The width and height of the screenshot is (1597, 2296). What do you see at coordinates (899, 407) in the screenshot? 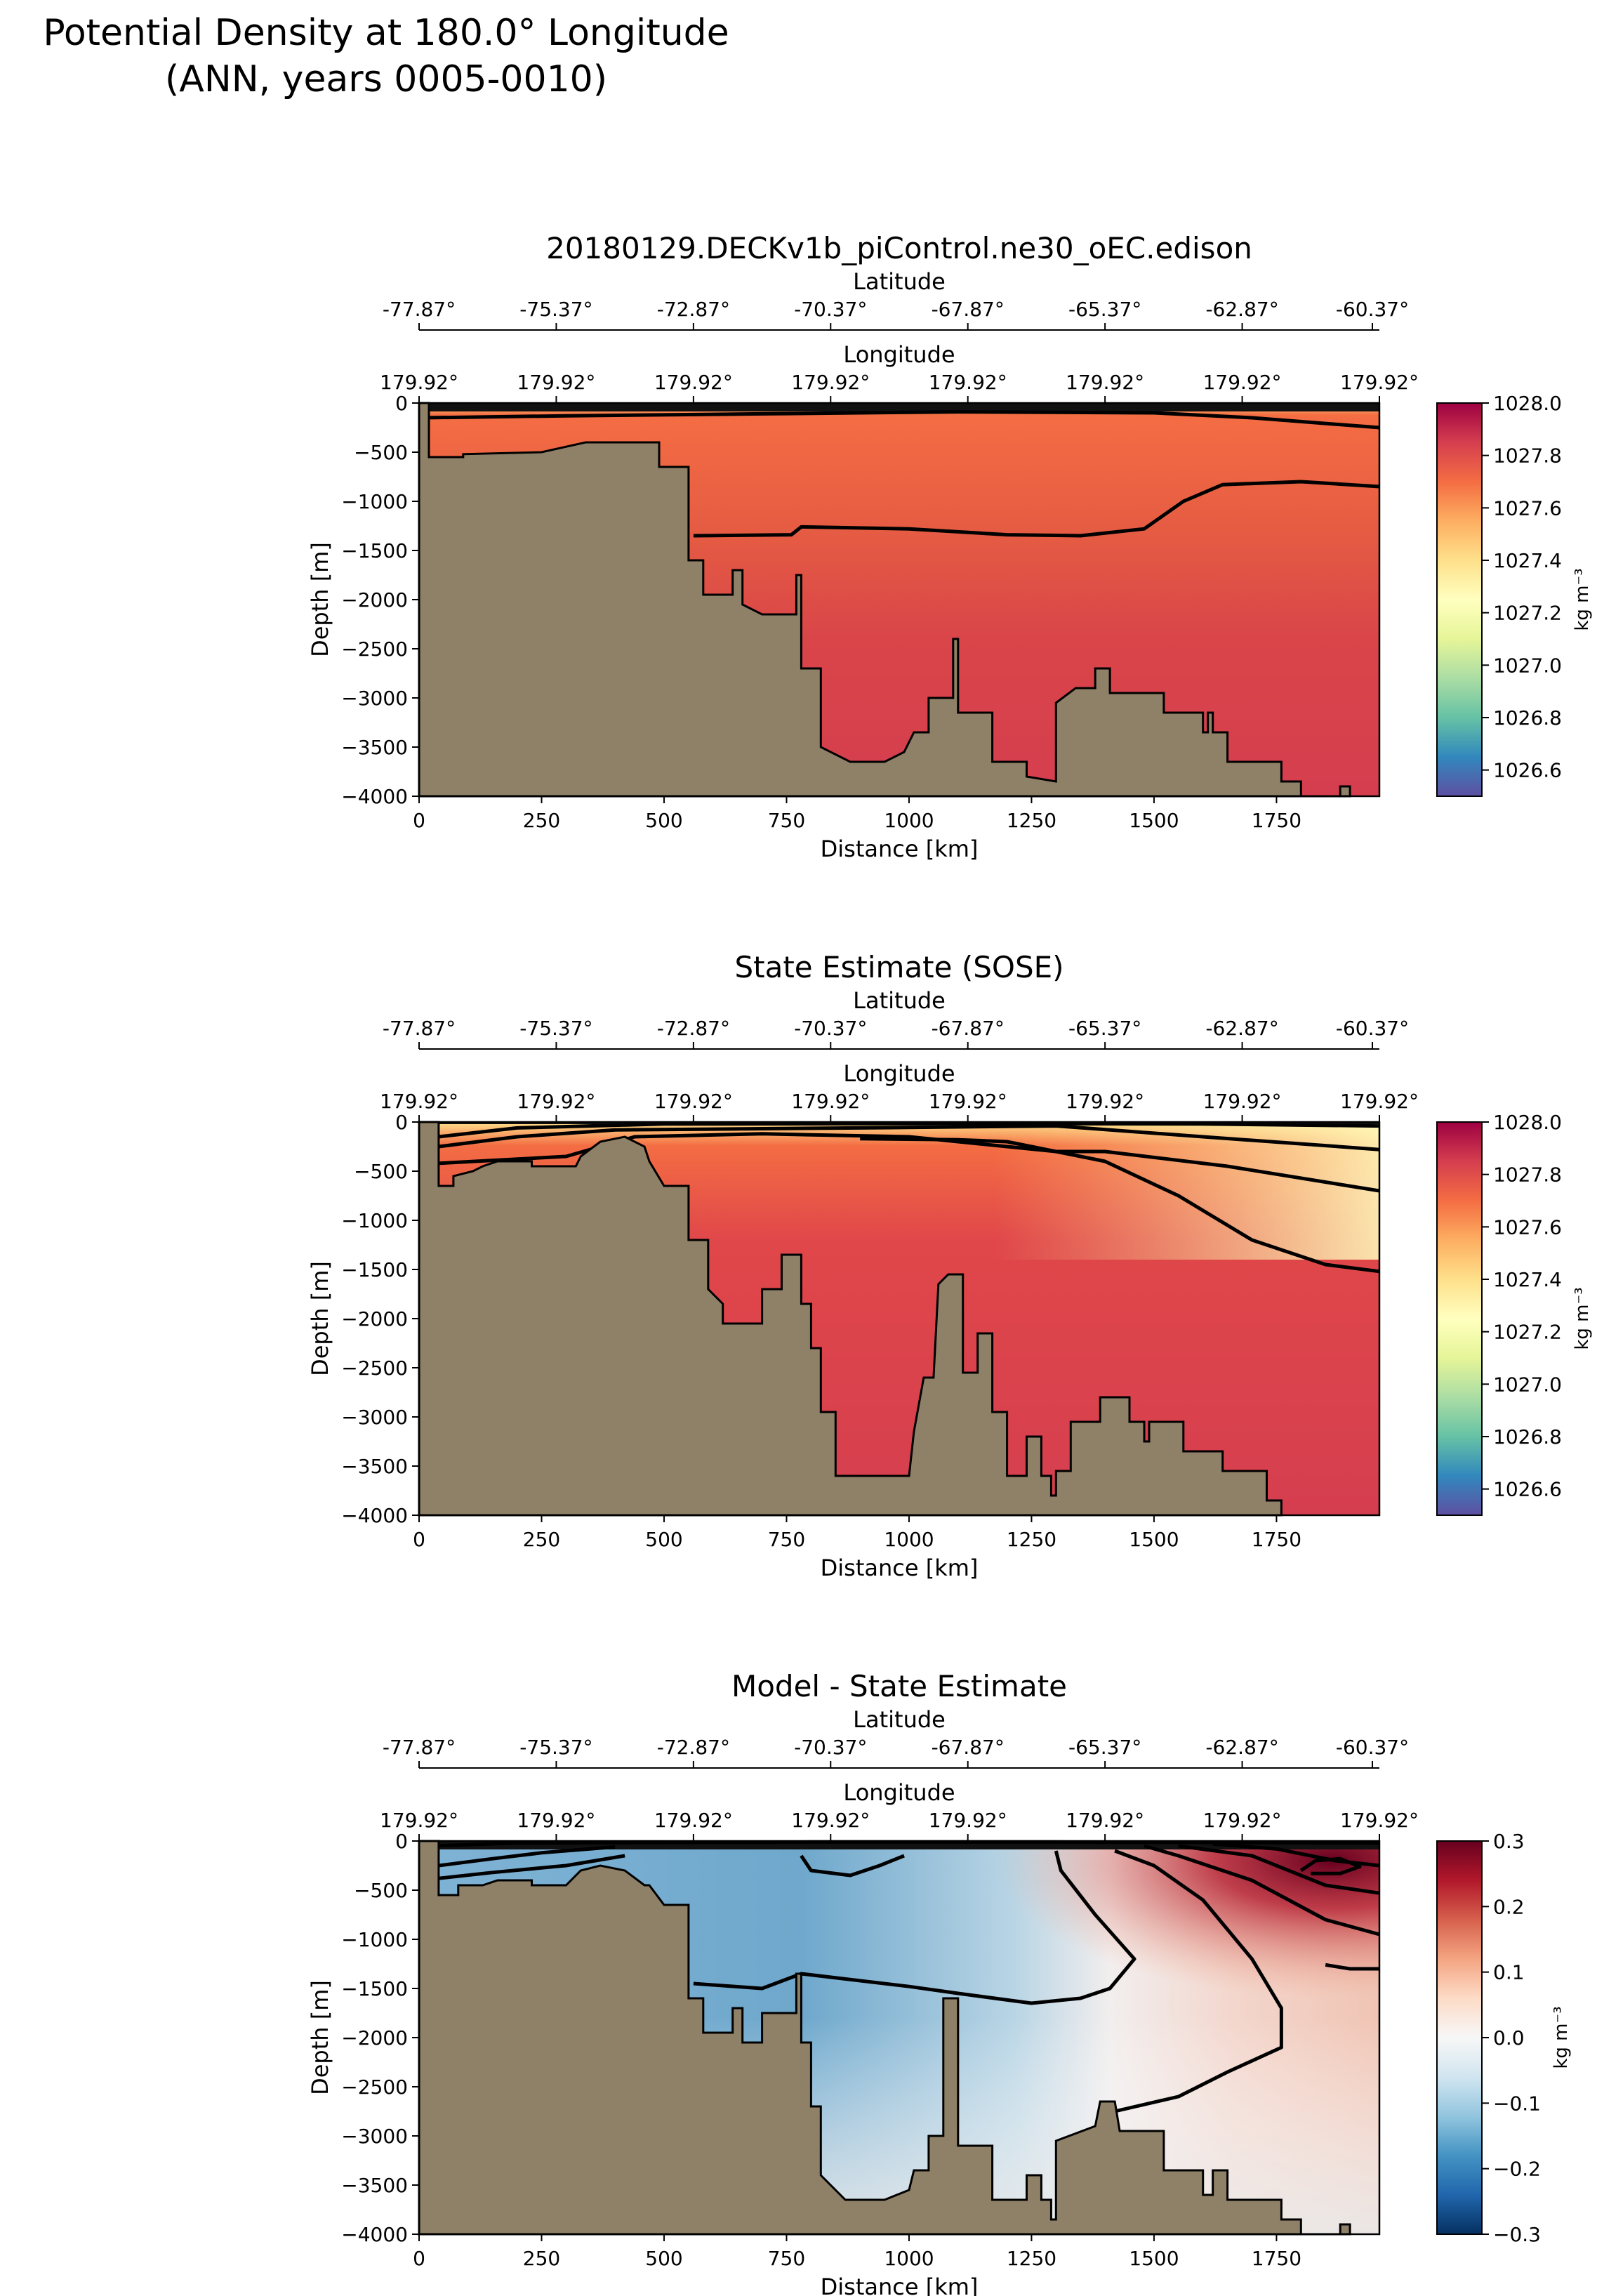
I see `surface-band` at bounding box center [899, 407].